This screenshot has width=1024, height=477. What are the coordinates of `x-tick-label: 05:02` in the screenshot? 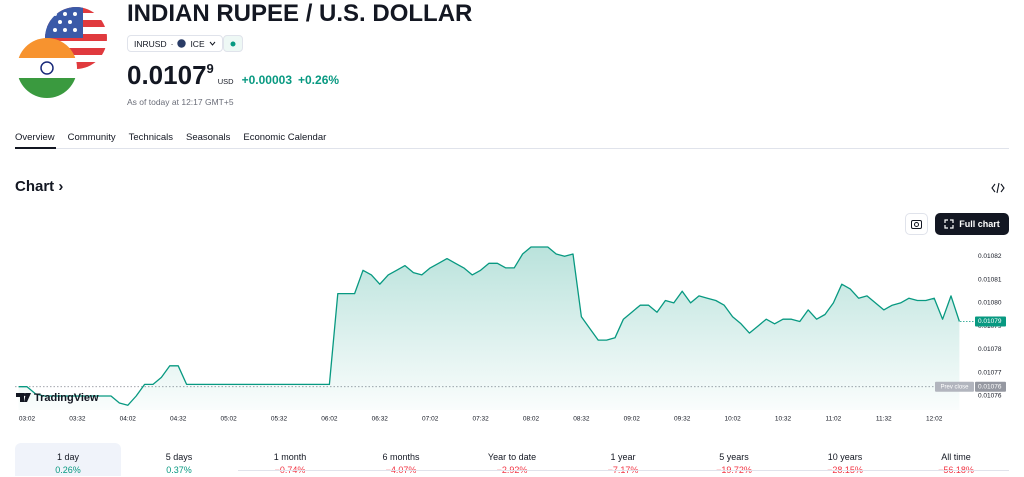 It's located at (228, 419).